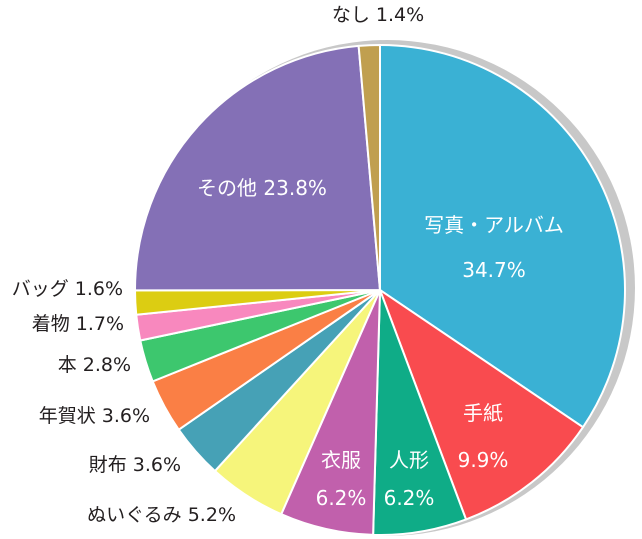 The width and height of the screenshot is (642, 539). Describe the element at coordinates (94, 365) in the screenshot. I see `slice-8-label: 本 2.8%` at that location.